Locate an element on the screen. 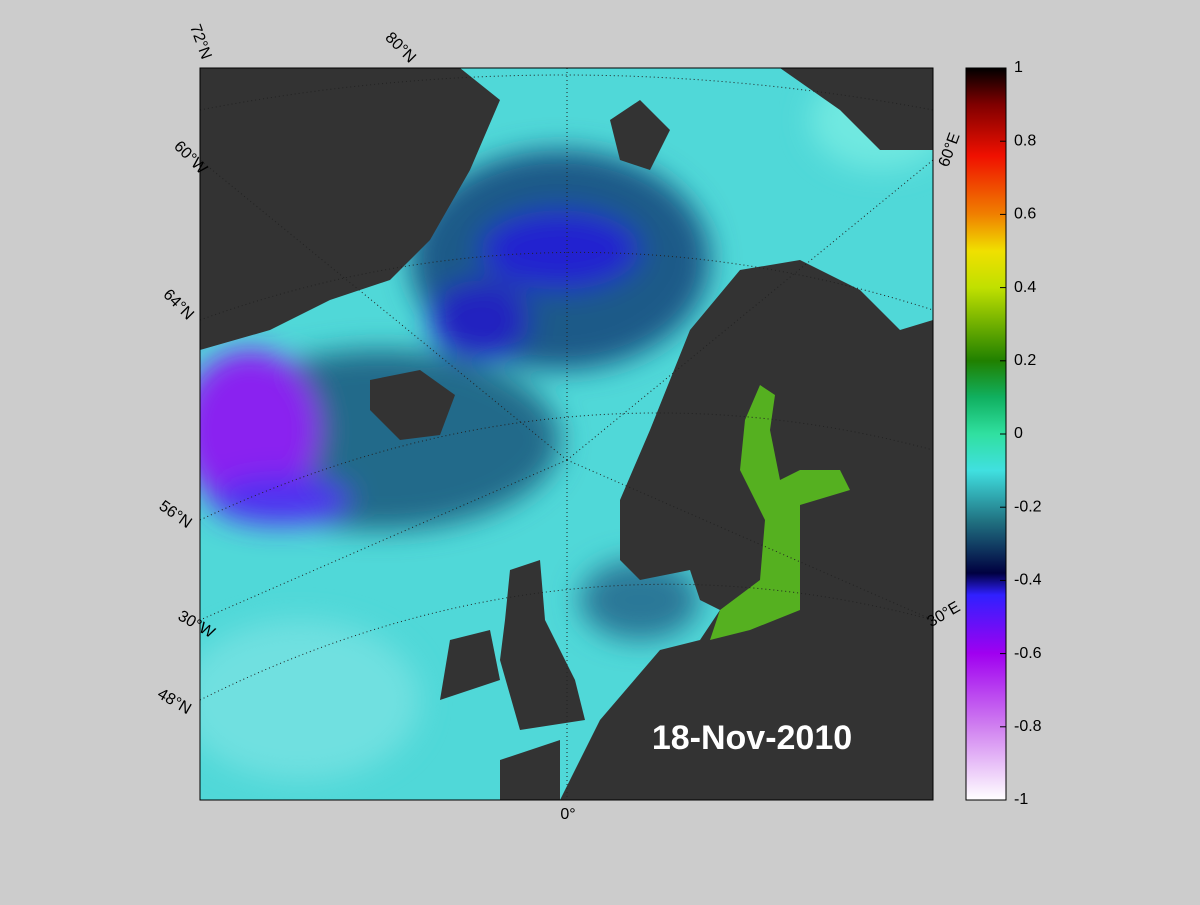 This screenshot has height=905, width=1200. grid-label: 0° is located at coordinates (567, 814).